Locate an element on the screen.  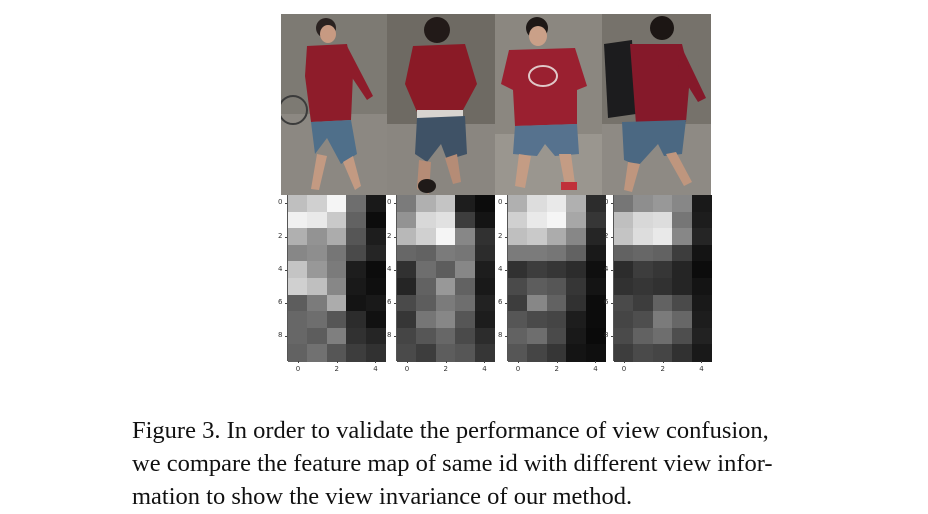
y-tick-label: 2 is located at coordinates (500, 235).